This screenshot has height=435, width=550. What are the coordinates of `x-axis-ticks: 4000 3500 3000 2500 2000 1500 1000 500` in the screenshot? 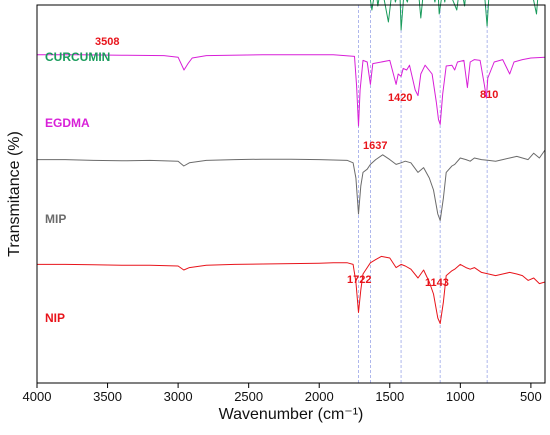 It's located at (282, 393).